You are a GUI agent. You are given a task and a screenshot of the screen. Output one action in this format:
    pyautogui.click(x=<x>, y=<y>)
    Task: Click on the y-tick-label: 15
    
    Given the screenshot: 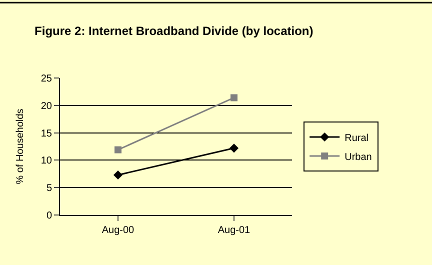 What is the action you would take?
    pyautogui.click(x=46, y=134)
    